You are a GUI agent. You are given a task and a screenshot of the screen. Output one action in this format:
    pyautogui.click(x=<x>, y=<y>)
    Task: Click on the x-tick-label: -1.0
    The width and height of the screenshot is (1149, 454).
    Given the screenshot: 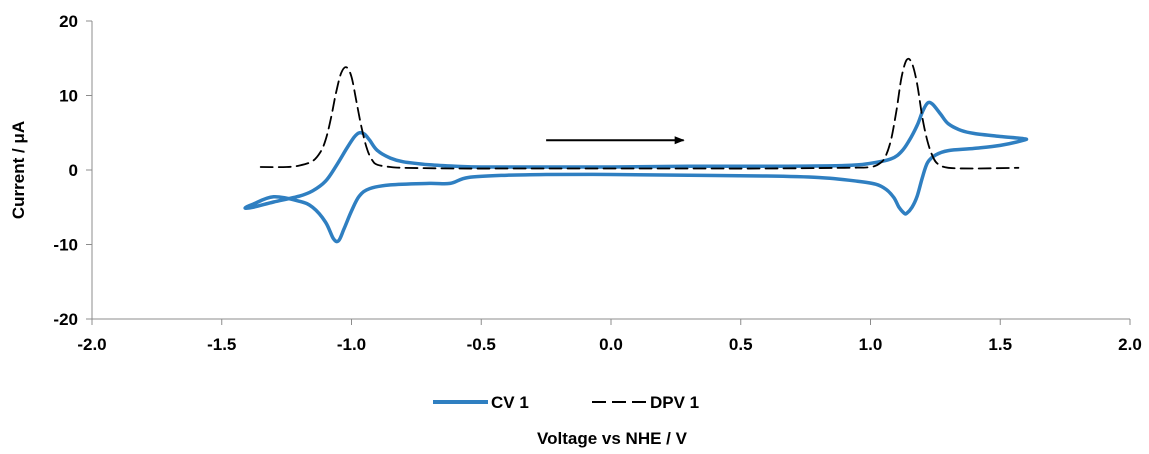 What is the action you would take?
    pyautogui.click(x=351, y=344)
    